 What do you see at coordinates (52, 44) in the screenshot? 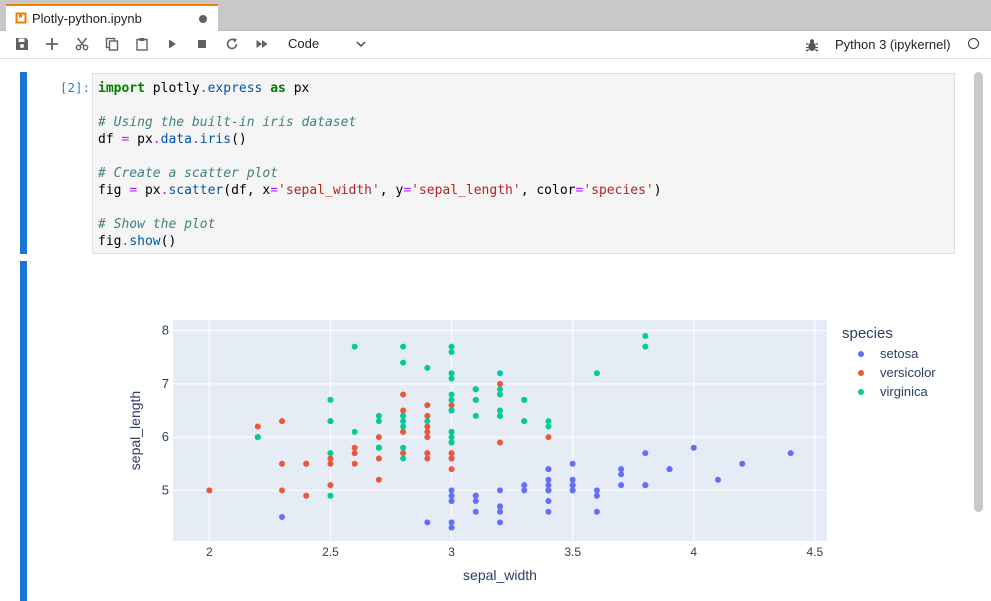
I see `insert-cell-button` at bounding box center [52, 44].